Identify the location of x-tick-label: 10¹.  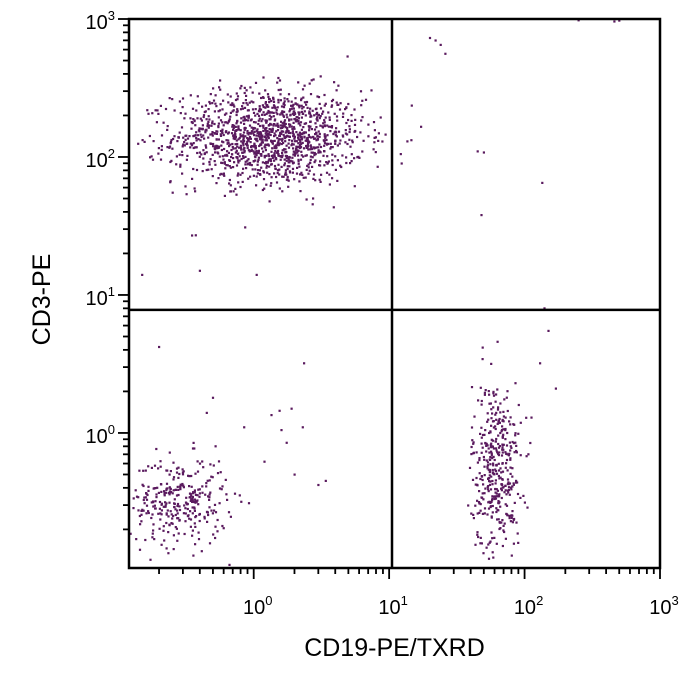
(392, 606).